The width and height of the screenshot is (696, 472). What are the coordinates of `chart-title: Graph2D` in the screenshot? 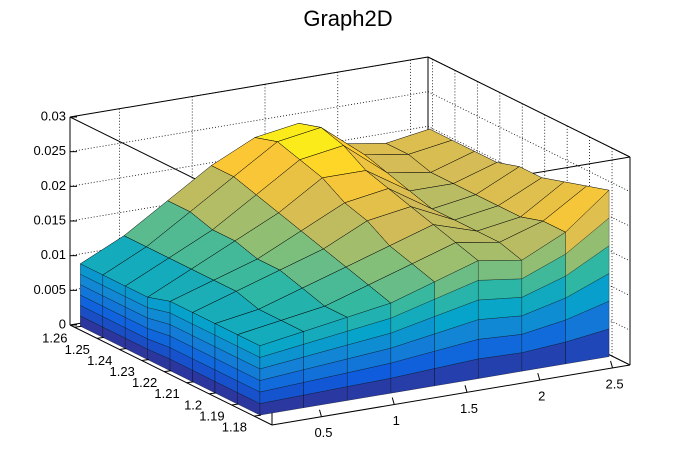 It's located at (347, 18).